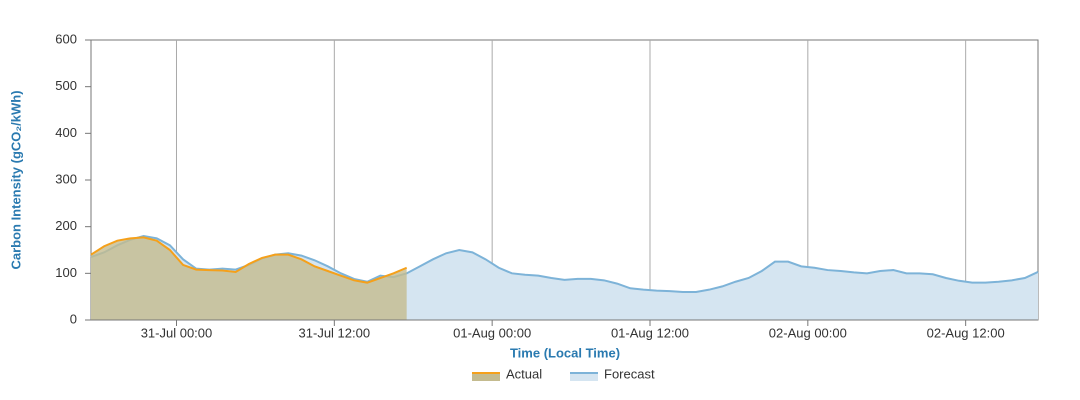 This screenshot has width=1080, height=400. What do you see at coordinates (524, 373) in the screenshot?
I see `legend-label: Actual` at bounding box center [524, 373].